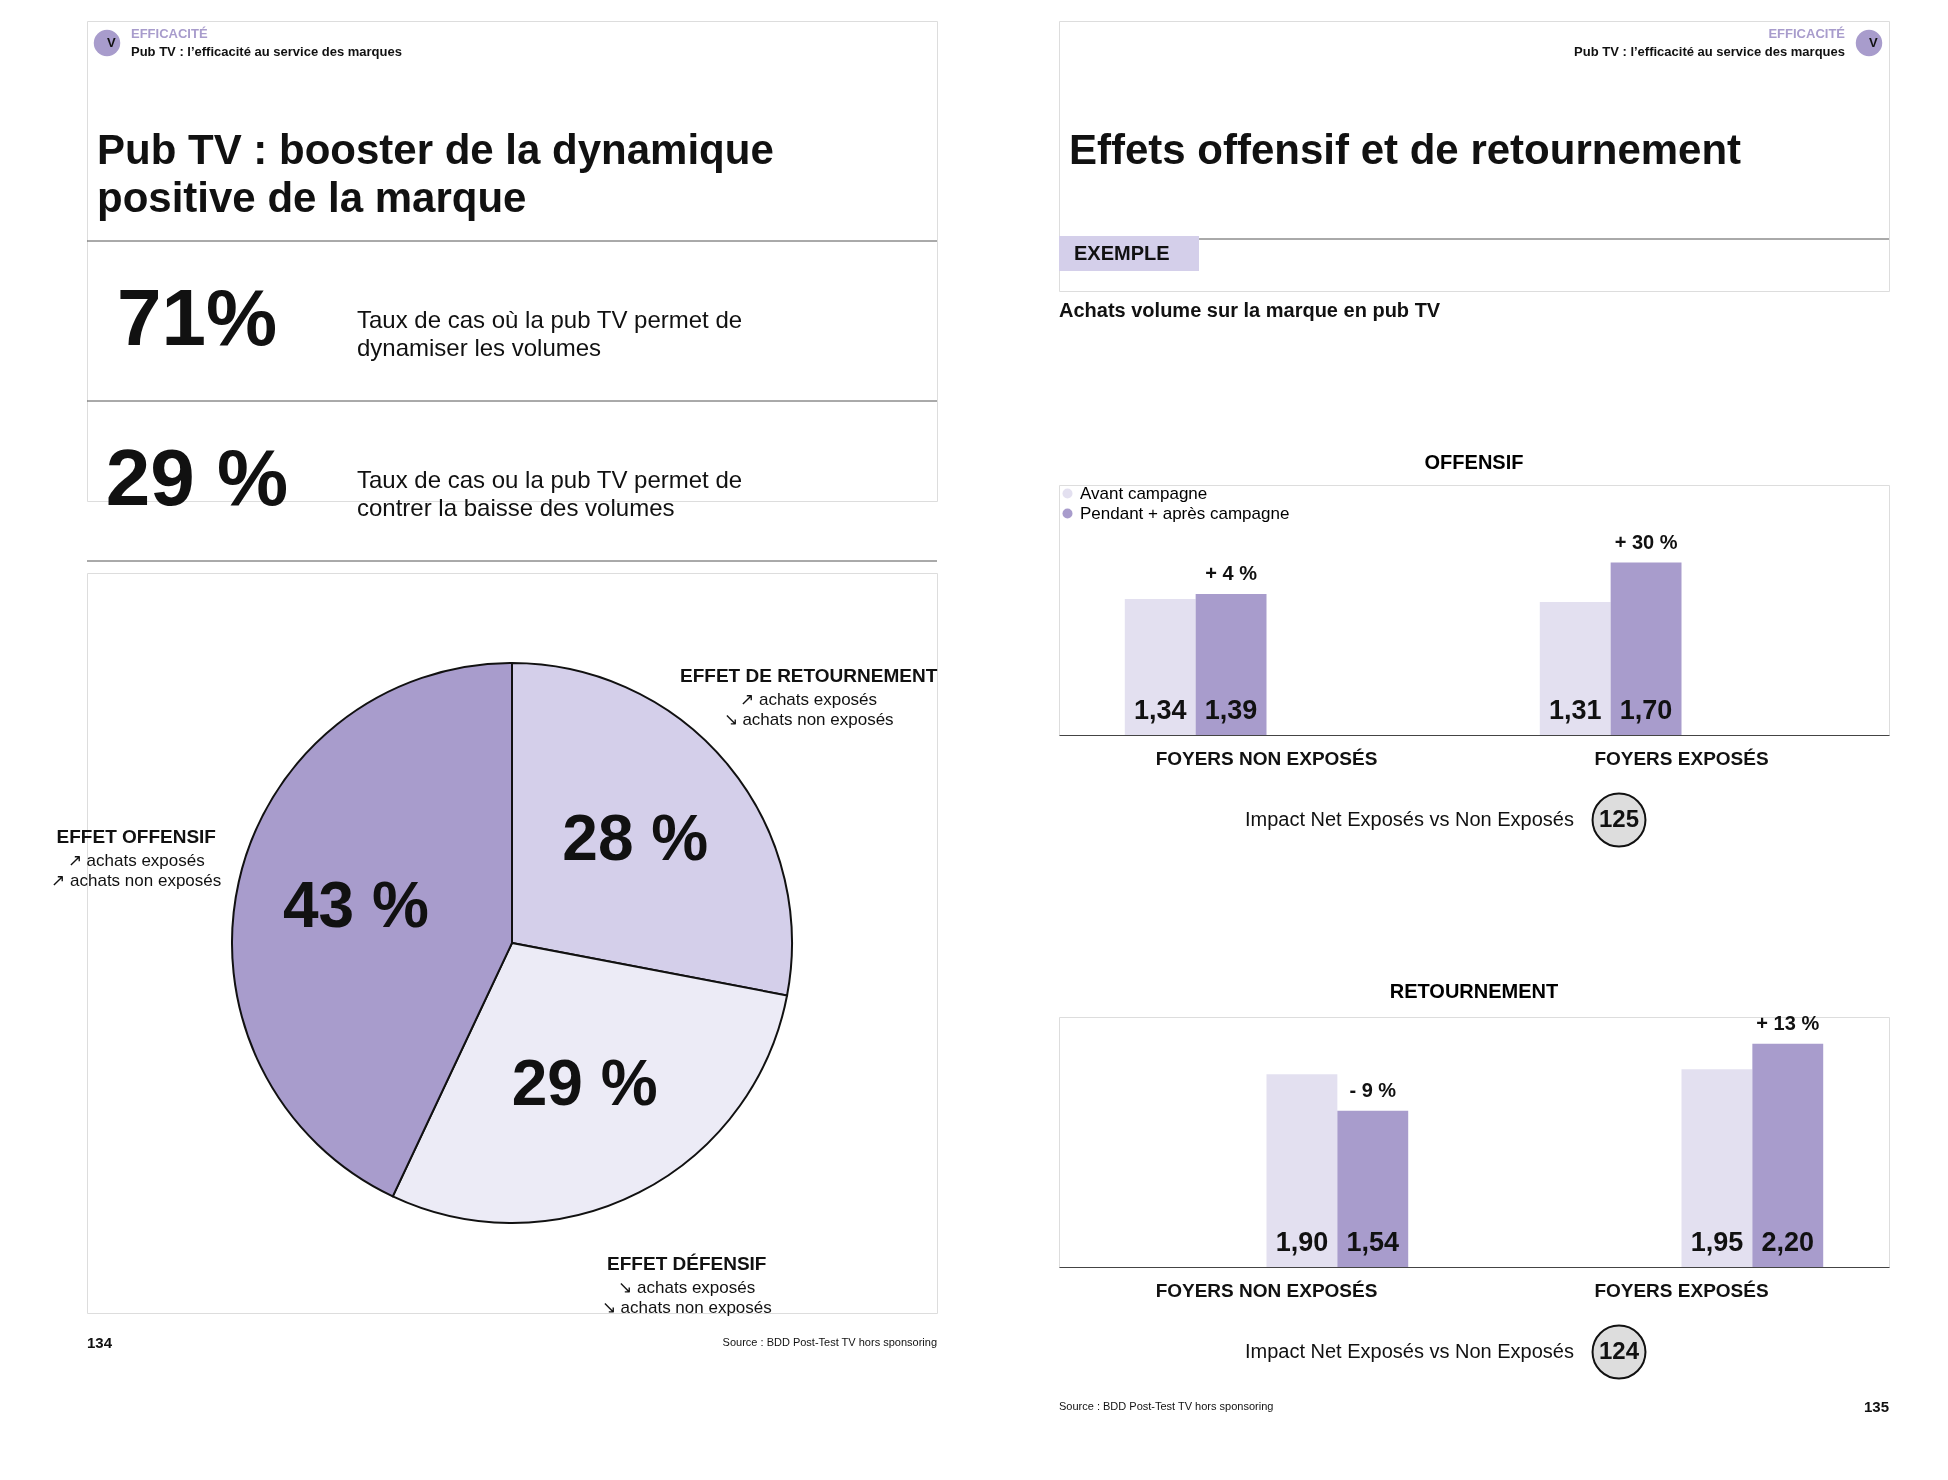  What do you see at coordinates (197, 317) in the screenshot?
I see `text: 71%` at bounding box center [197, 317].